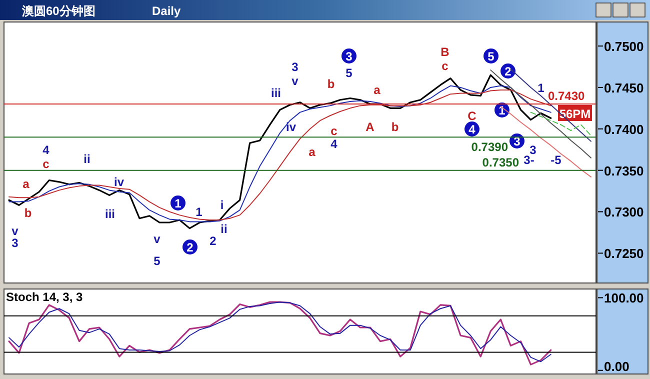  Describe the element at coordinates (561, 124) in the screenshot. I see `line-series` at that location.